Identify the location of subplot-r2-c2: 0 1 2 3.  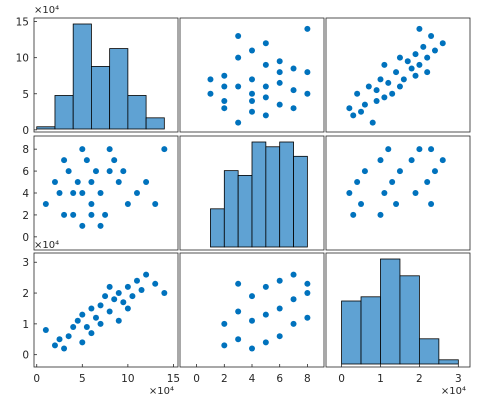
(398, 318).